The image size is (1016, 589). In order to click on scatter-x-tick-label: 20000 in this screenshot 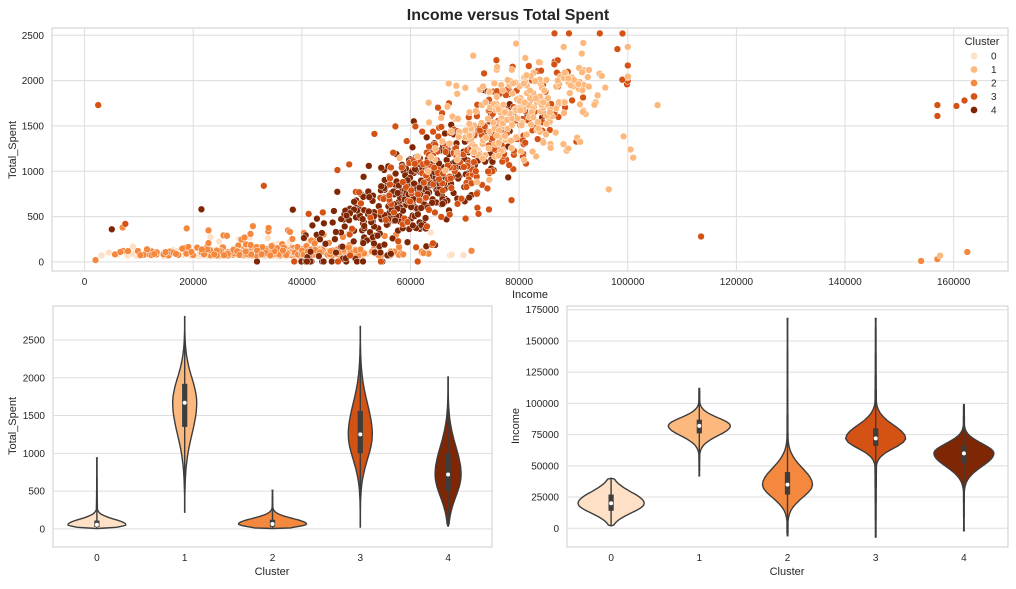, I will do `click(193, 282)`.